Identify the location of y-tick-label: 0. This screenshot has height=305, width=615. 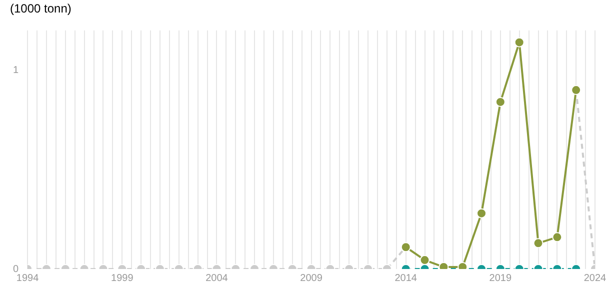
(16, 269).